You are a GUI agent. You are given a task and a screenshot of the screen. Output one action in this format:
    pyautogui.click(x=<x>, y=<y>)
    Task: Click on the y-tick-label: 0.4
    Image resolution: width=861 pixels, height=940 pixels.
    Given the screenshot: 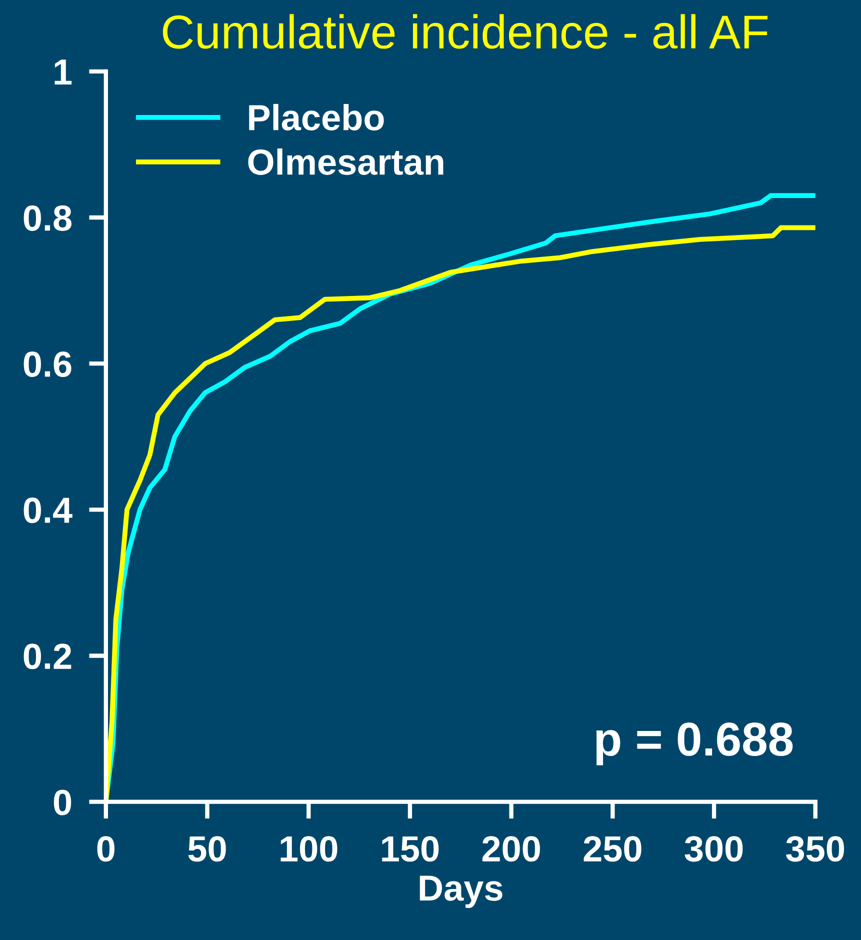 What is the action you would take?
    pyautogui.click(x=48, y=511)
    